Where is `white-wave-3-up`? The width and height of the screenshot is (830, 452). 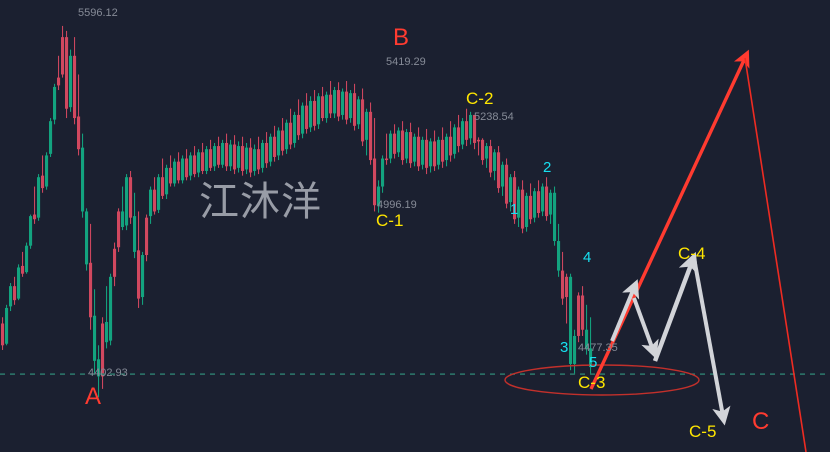 white-wave-3-up is located at coordinates (675, 306).